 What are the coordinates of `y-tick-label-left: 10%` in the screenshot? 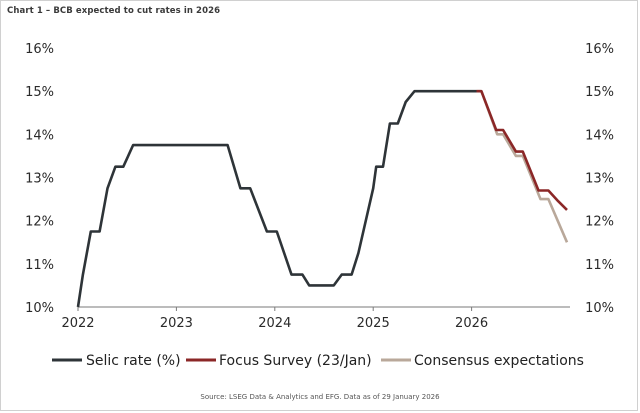 It's located at (39, 308).